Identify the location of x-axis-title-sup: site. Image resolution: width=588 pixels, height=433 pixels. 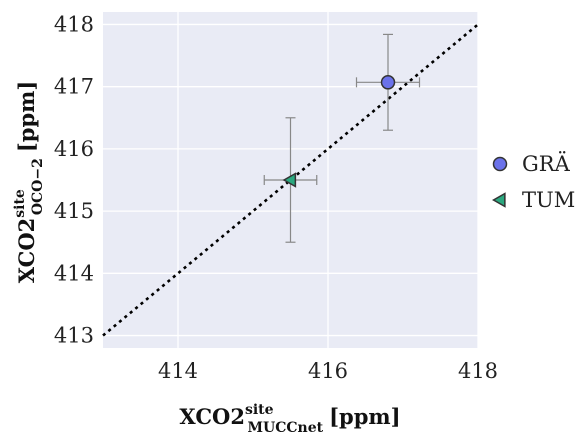
(259, 410).